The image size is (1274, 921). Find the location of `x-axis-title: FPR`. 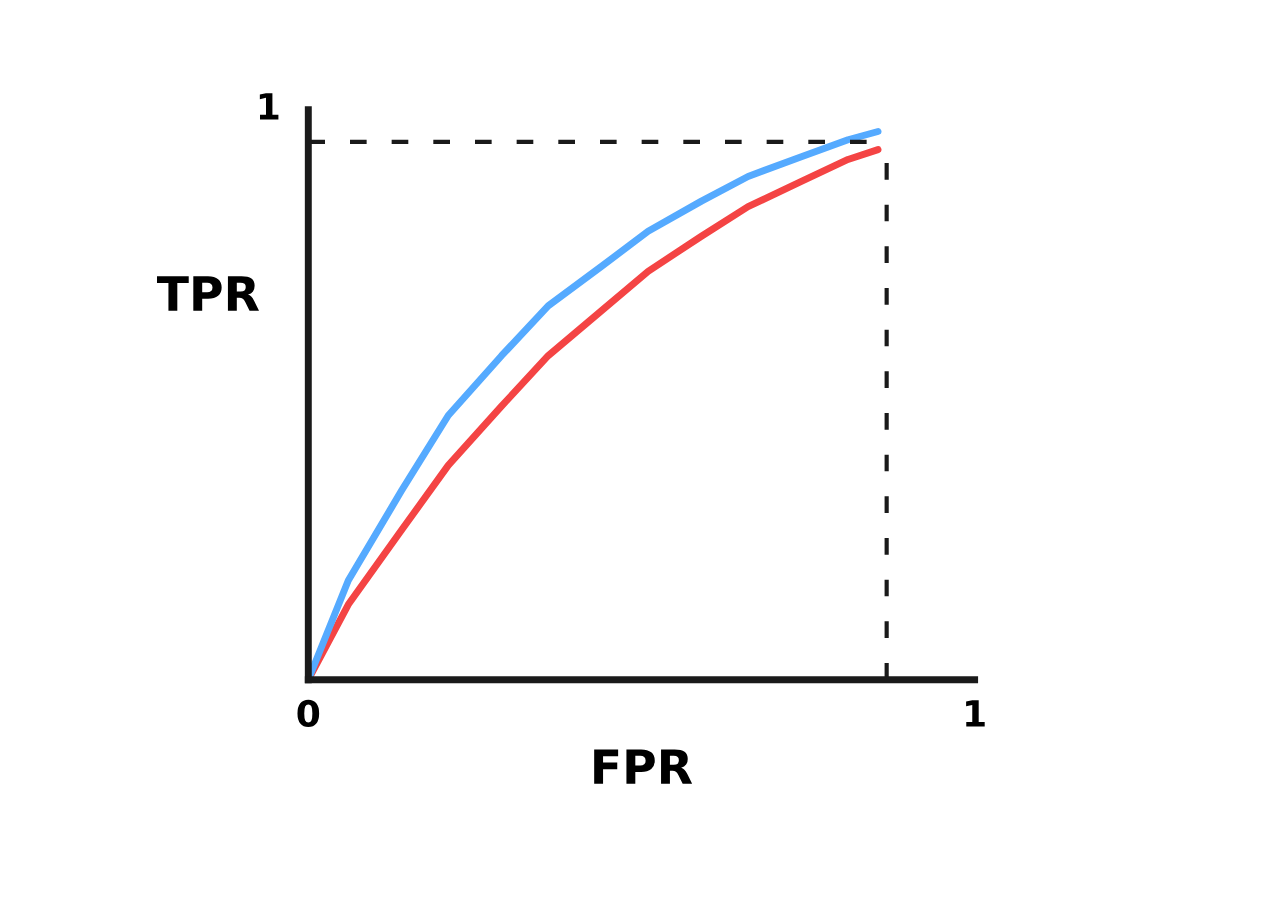

x-axis-title: FPR is located at coordinates (643, 766).